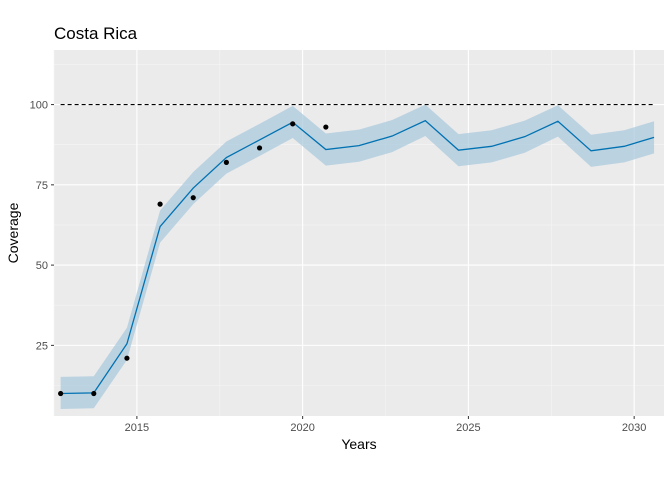 This screenshot has width=672, height=480. I want to click on x-tick-label: 2025, so click(468, 428).